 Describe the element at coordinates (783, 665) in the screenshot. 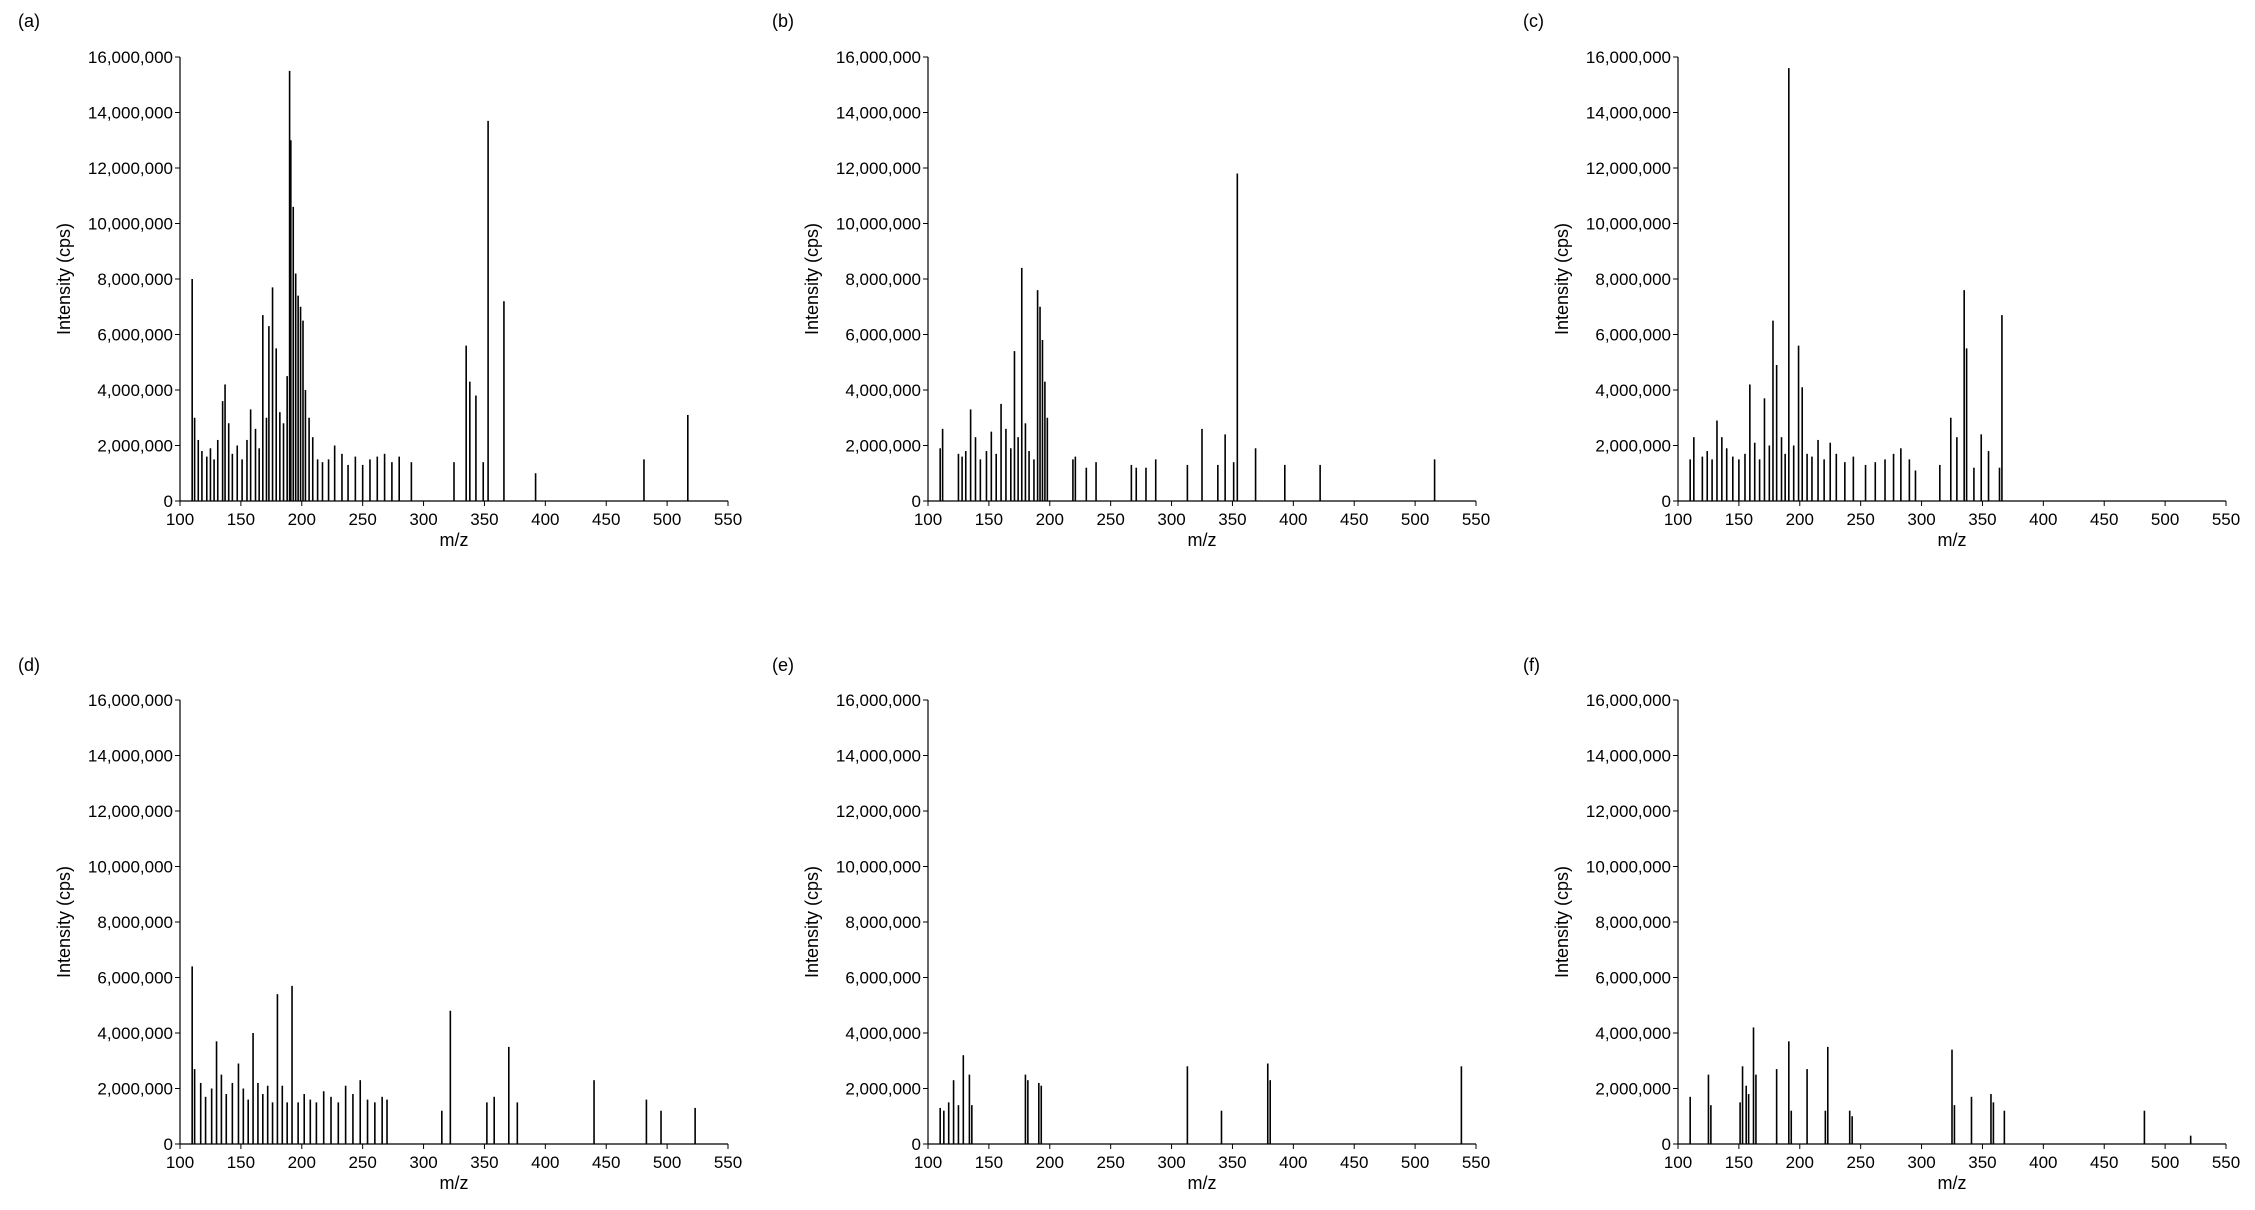

I see `panel-label: (e)` at that location.